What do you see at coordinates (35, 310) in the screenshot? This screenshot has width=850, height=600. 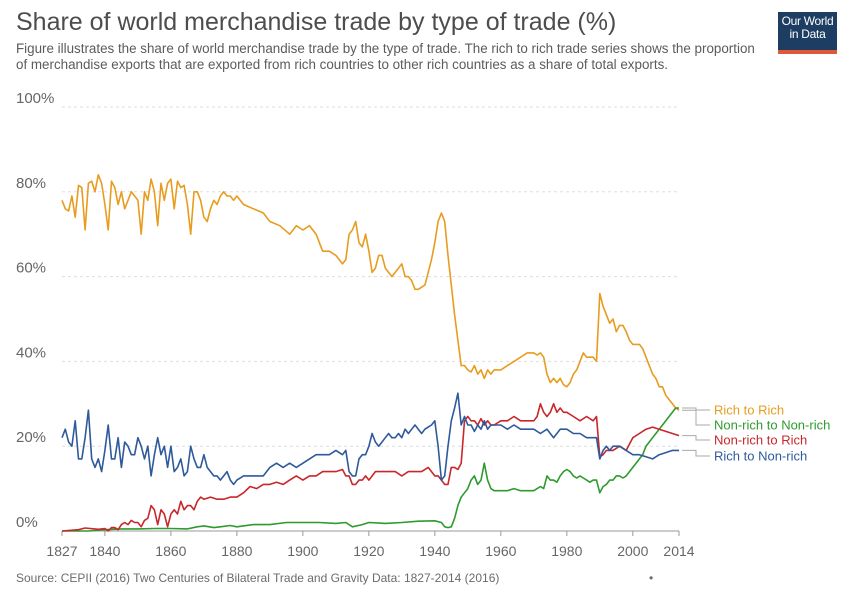 I see `y-axis-ticks: 0% 20% 40% 60% 80% 100%` at bounding box center [35, 310].